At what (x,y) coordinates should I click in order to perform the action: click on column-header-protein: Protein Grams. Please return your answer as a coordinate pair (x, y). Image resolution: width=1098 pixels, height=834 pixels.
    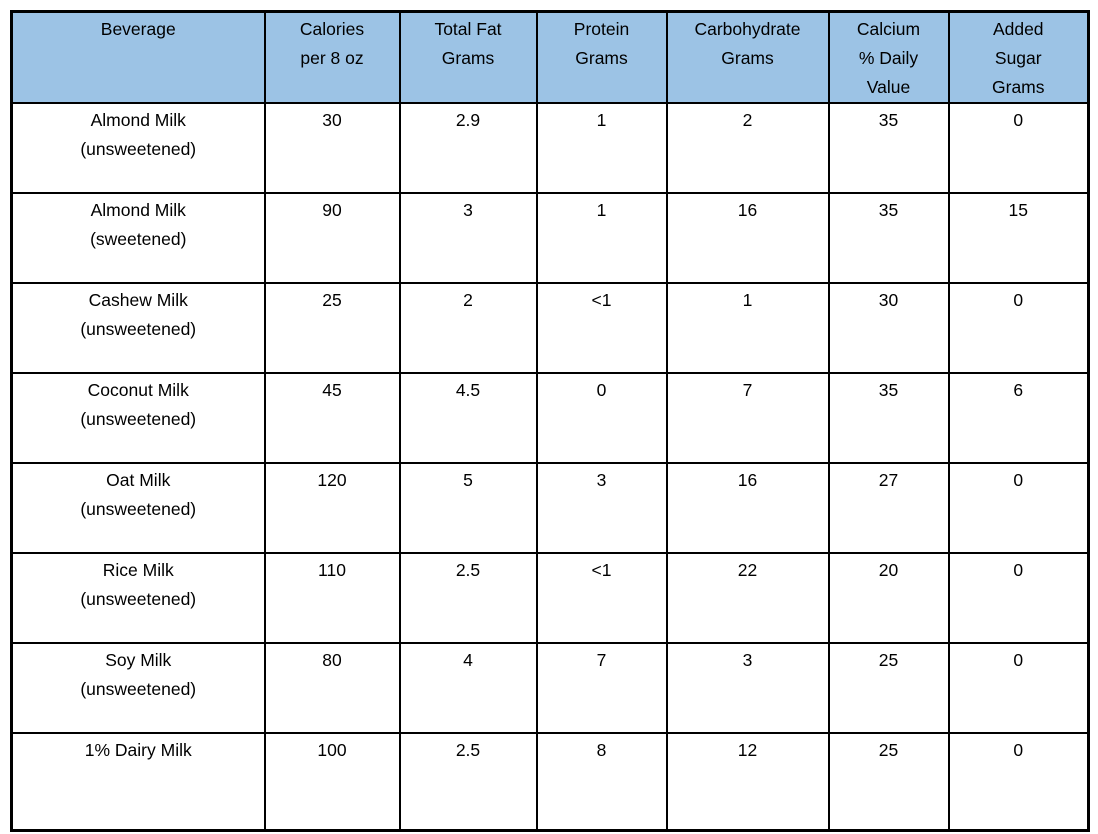
    Looking at the image, I should click on (601, 57).